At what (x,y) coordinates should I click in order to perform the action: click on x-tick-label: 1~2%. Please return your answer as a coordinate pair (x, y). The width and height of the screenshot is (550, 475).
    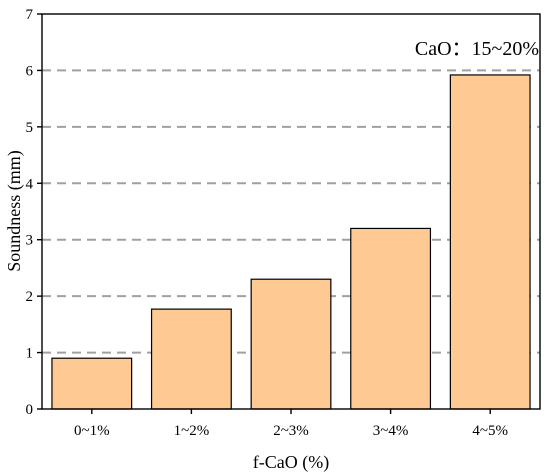
    Looking at the image, I should click on (192, 431).